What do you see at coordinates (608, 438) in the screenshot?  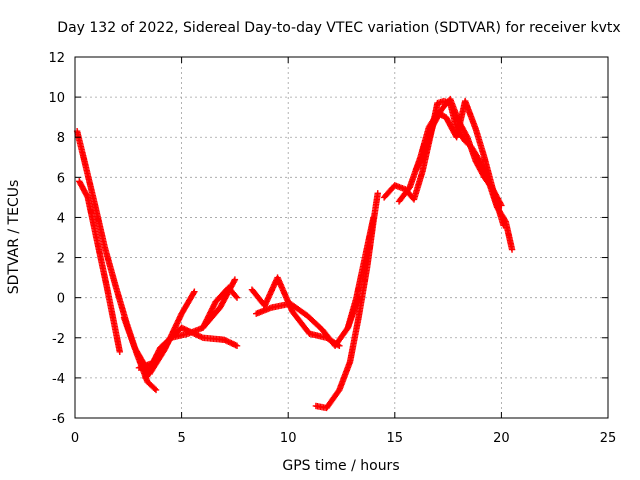 I see `x-tick-label: 25` at bounding box center [608, 438].